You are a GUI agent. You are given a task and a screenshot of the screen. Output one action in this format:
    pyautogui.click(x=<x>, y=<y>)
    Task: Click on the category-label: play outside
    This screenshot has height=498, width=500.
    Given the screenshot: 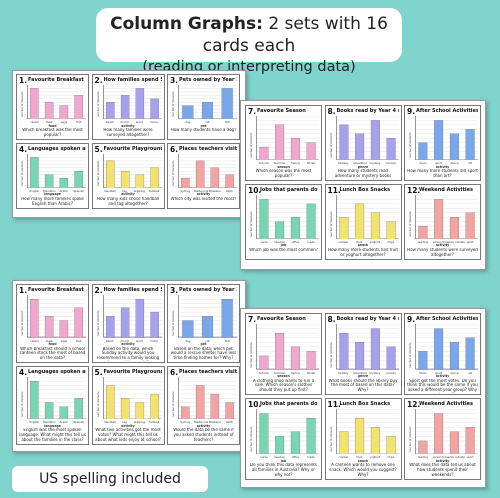 What is the action you would take?
    pyautogui.click(x=456, y=241)
    